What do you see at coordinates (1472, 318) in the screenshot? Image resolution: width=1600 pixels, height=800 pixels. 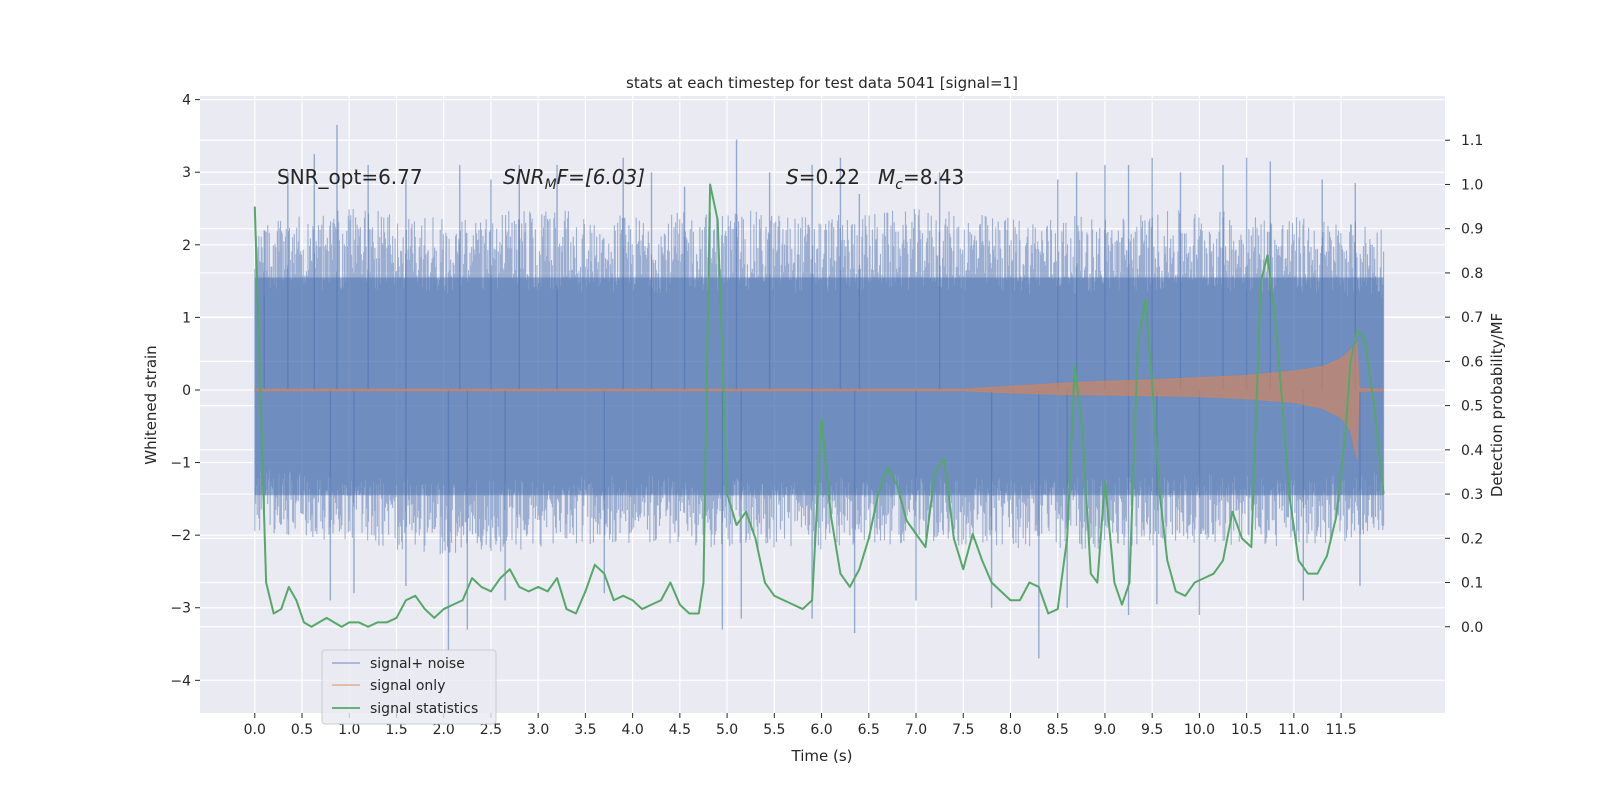 I see `y2-tick-label: 0.7` at bounding box center [1472, 318].